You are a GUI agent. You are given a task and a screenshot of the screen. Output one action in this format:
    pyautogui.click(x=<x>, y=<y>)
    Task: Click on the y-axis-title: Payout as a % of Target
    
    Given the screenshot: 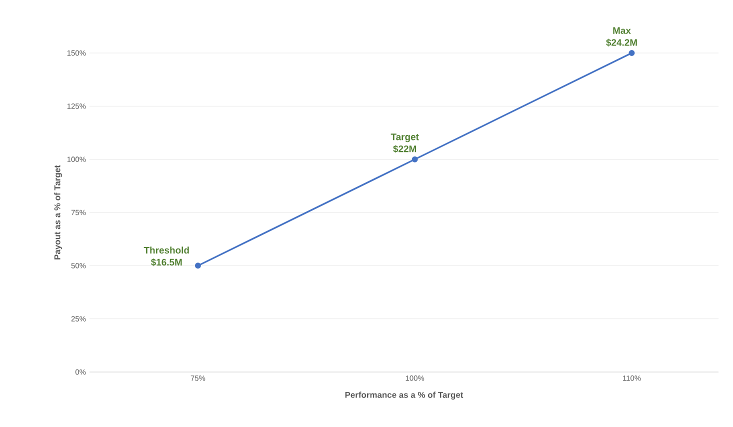 What is the action you would take?
    pyautogui.click(x=58, y=212)
    